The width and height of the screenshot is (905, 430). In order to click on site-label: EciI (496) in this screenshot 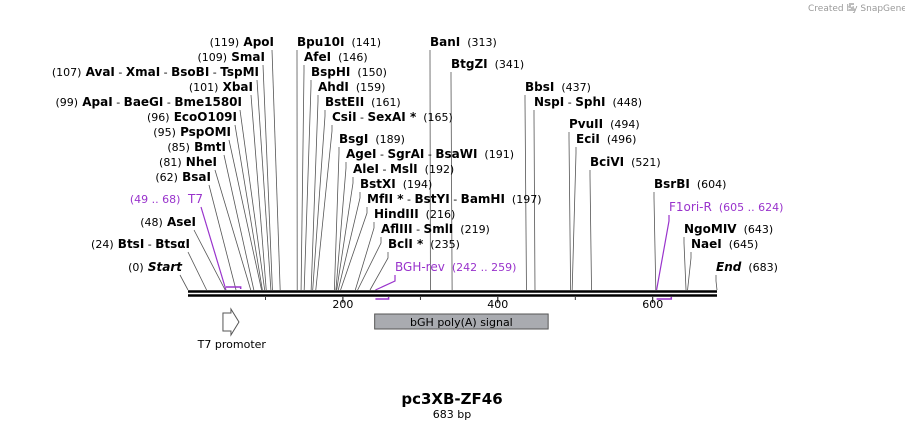, I will do `click(606, 139)`.